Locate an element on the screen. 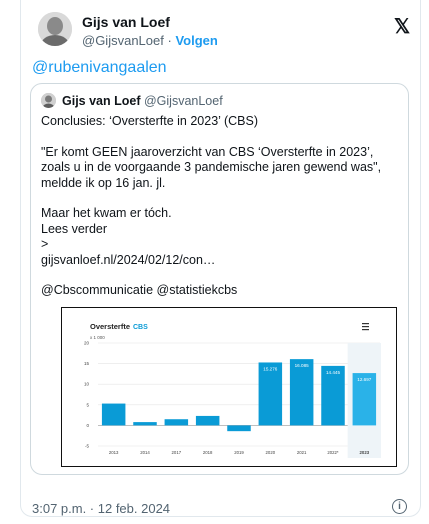  quote-avatar is located at coordinates (48, 100).